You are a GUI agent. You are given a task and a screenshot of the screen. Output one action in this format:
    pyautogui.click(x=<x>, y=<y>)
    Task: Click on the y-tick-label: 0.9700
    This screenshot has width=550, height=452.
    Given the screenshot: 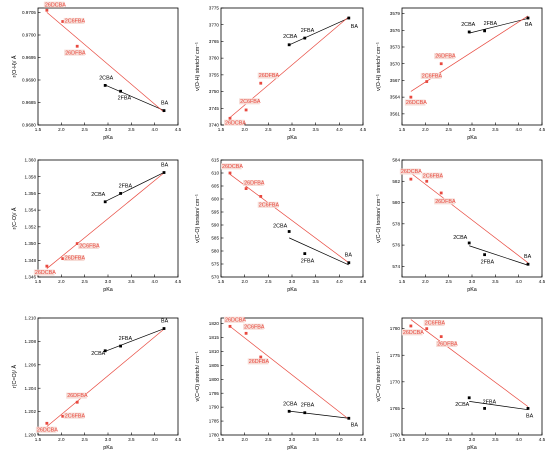 What is the action you would take?
    pyautogui.click(x=29, y=35)
    